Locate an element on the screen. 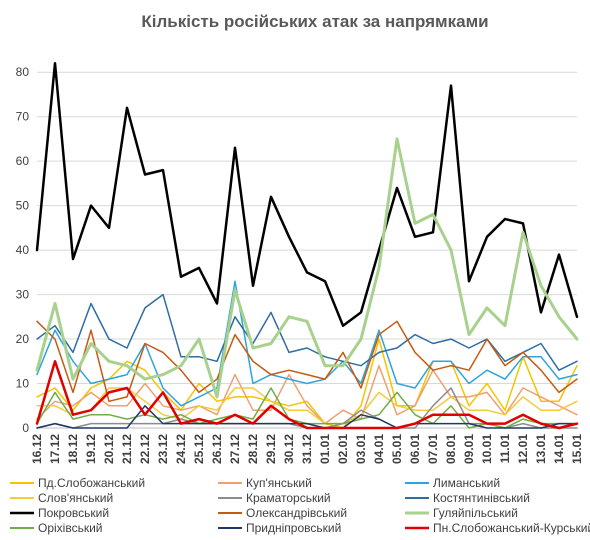 The image size is (590, 540). y-tick-label: 40 is located at coordinates (23, 250).